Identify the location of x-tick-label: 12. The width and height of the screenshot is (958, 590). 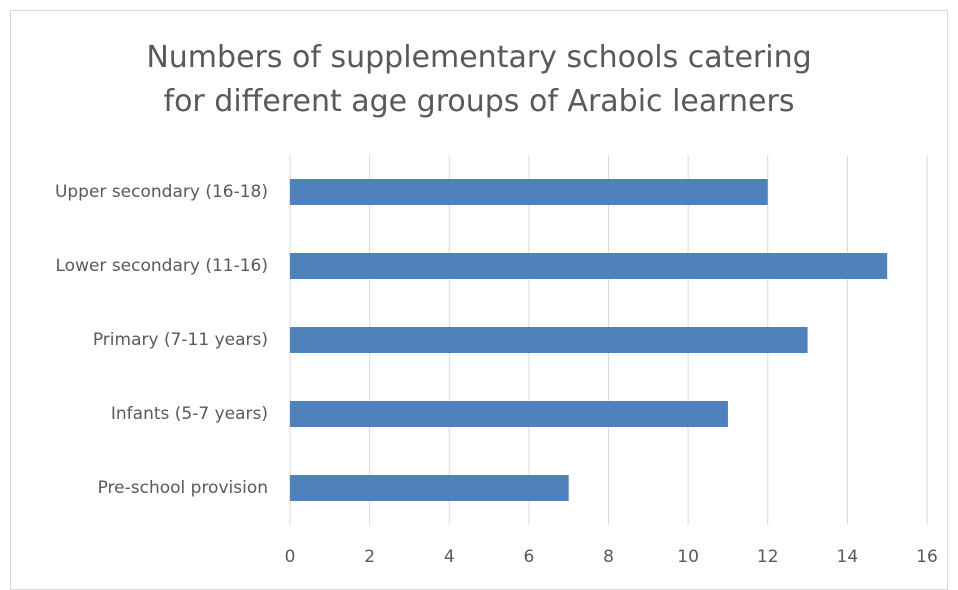
(768, 557).